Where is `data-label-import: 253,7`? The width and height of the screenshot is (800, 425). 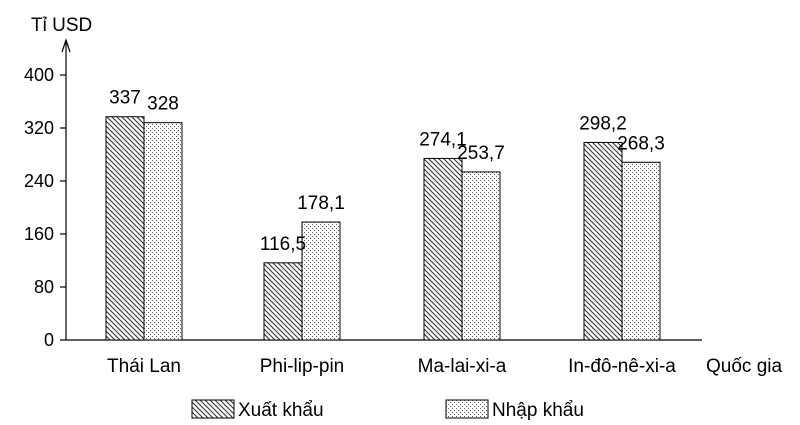
data-label-import: 253,7 is located at coordinates (481, 153).